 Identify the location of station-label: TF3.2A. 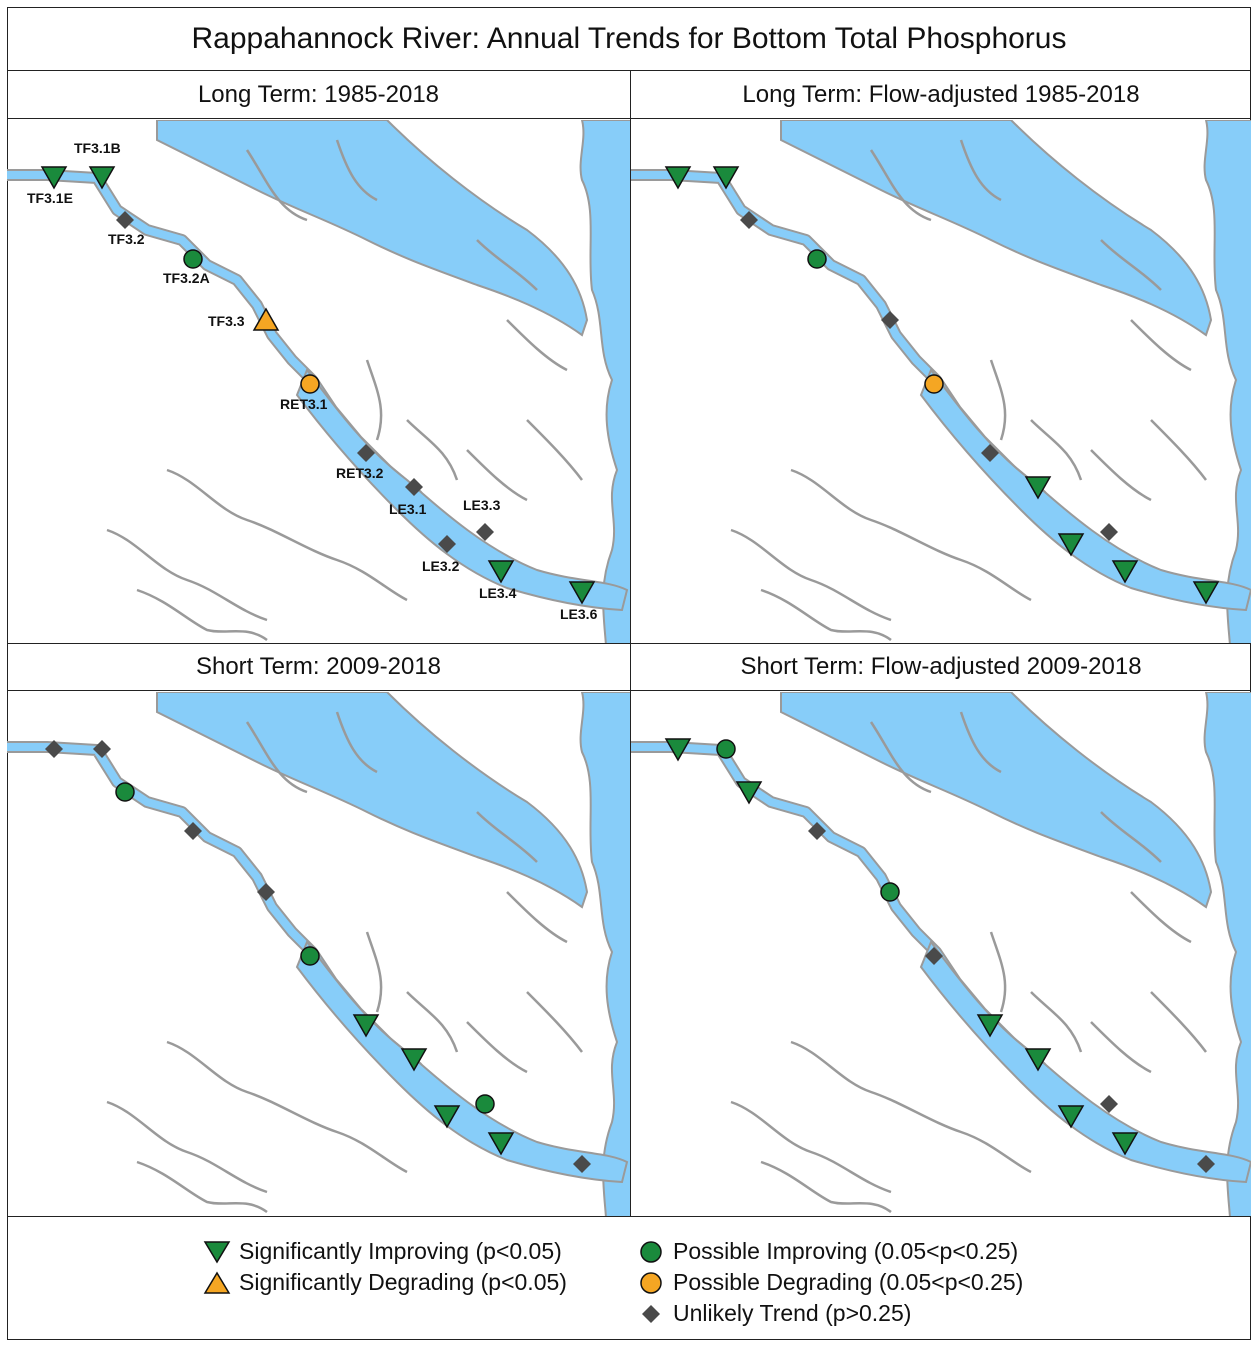
(186, 278).